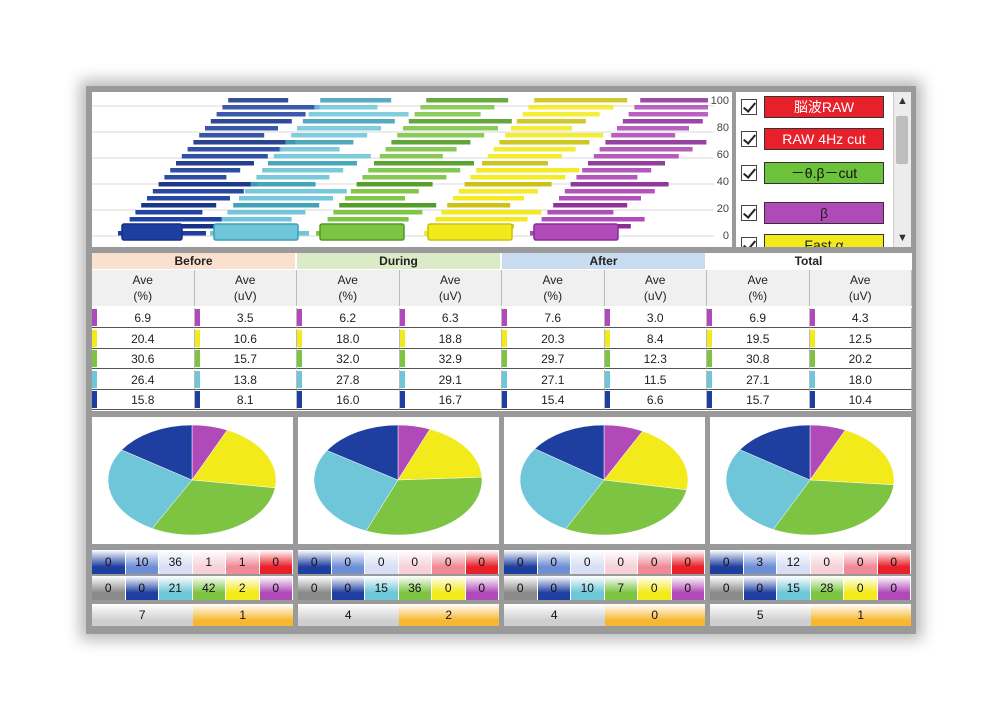 Image resolution: width=1000 pixels, height=722 pixels. I want to click on legend-item: RAW 4Hz cut, so click(815, 141).